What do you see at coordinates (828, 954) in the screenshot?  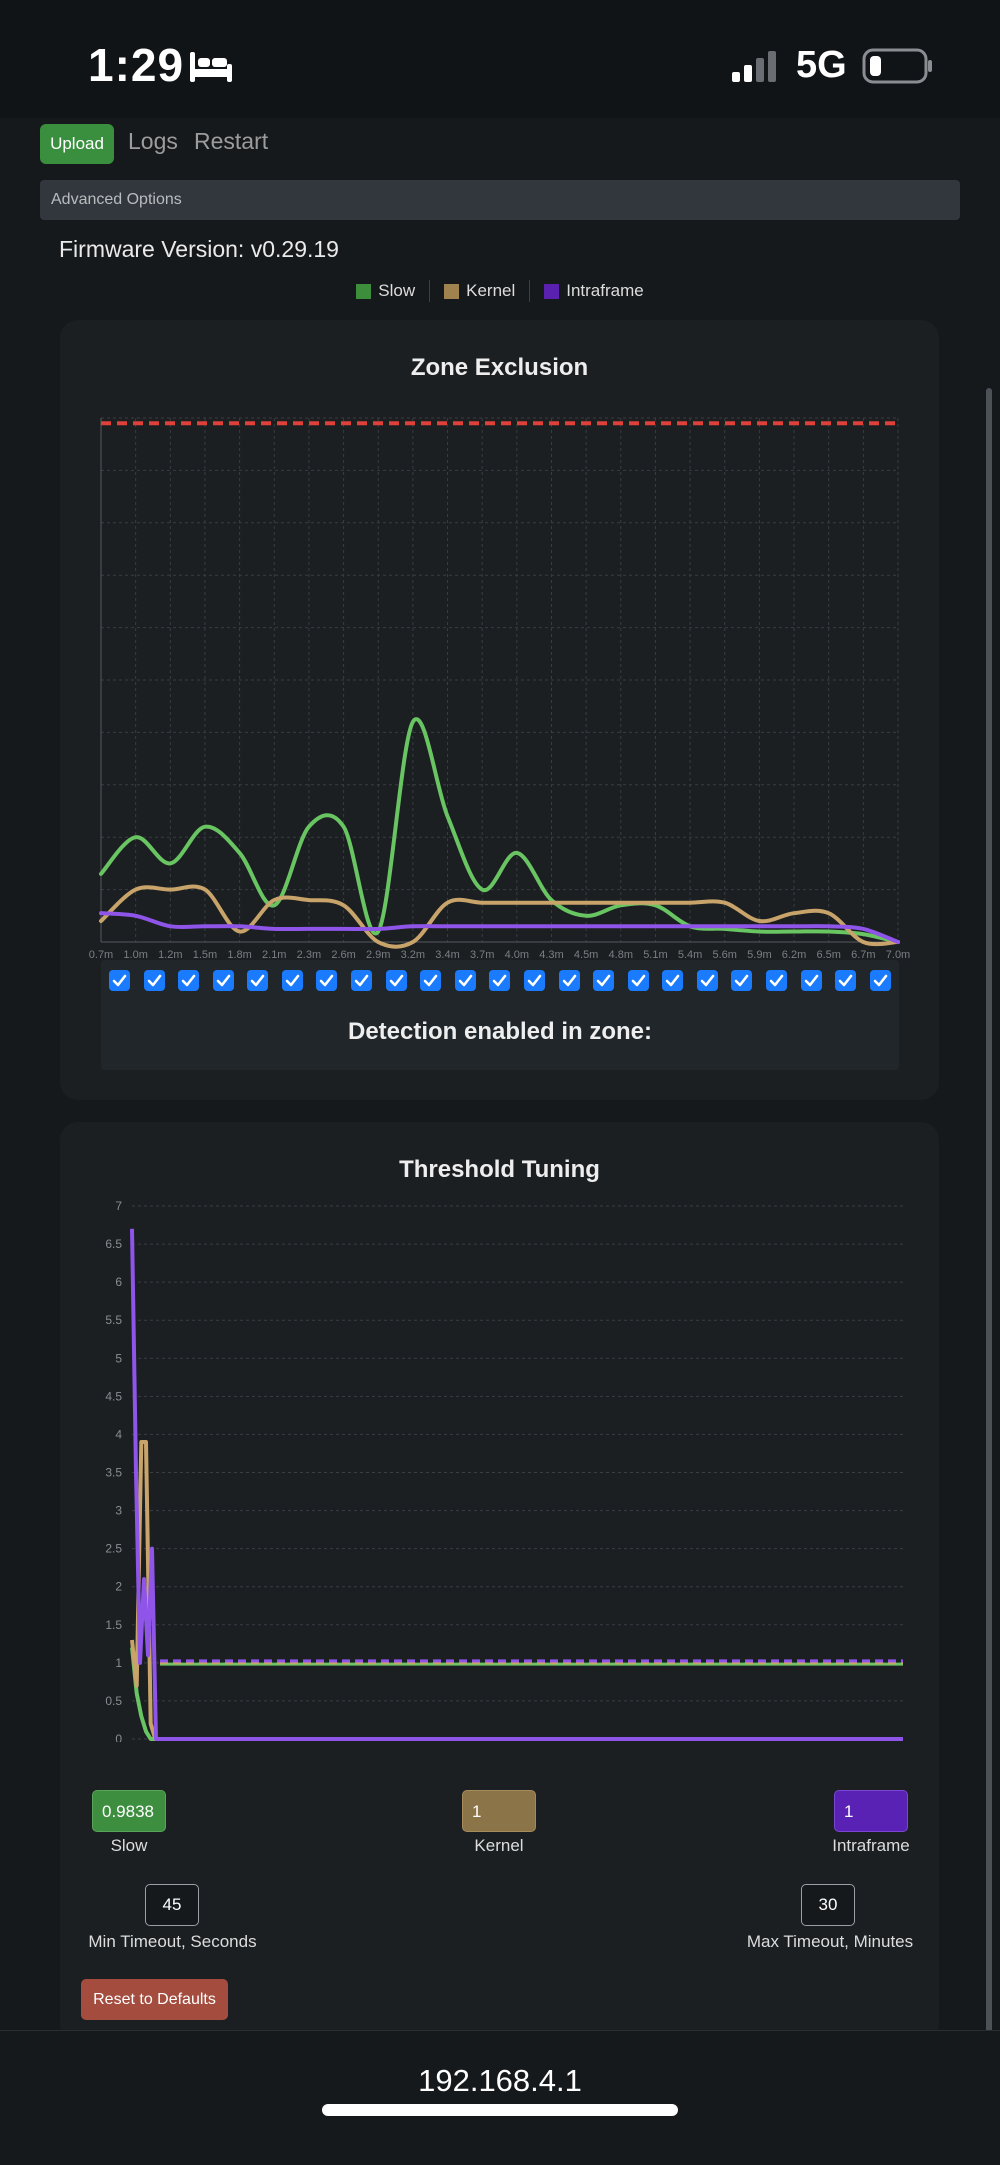 I see `x-tick-label: 6.5m` at bounding box center [828, 954].